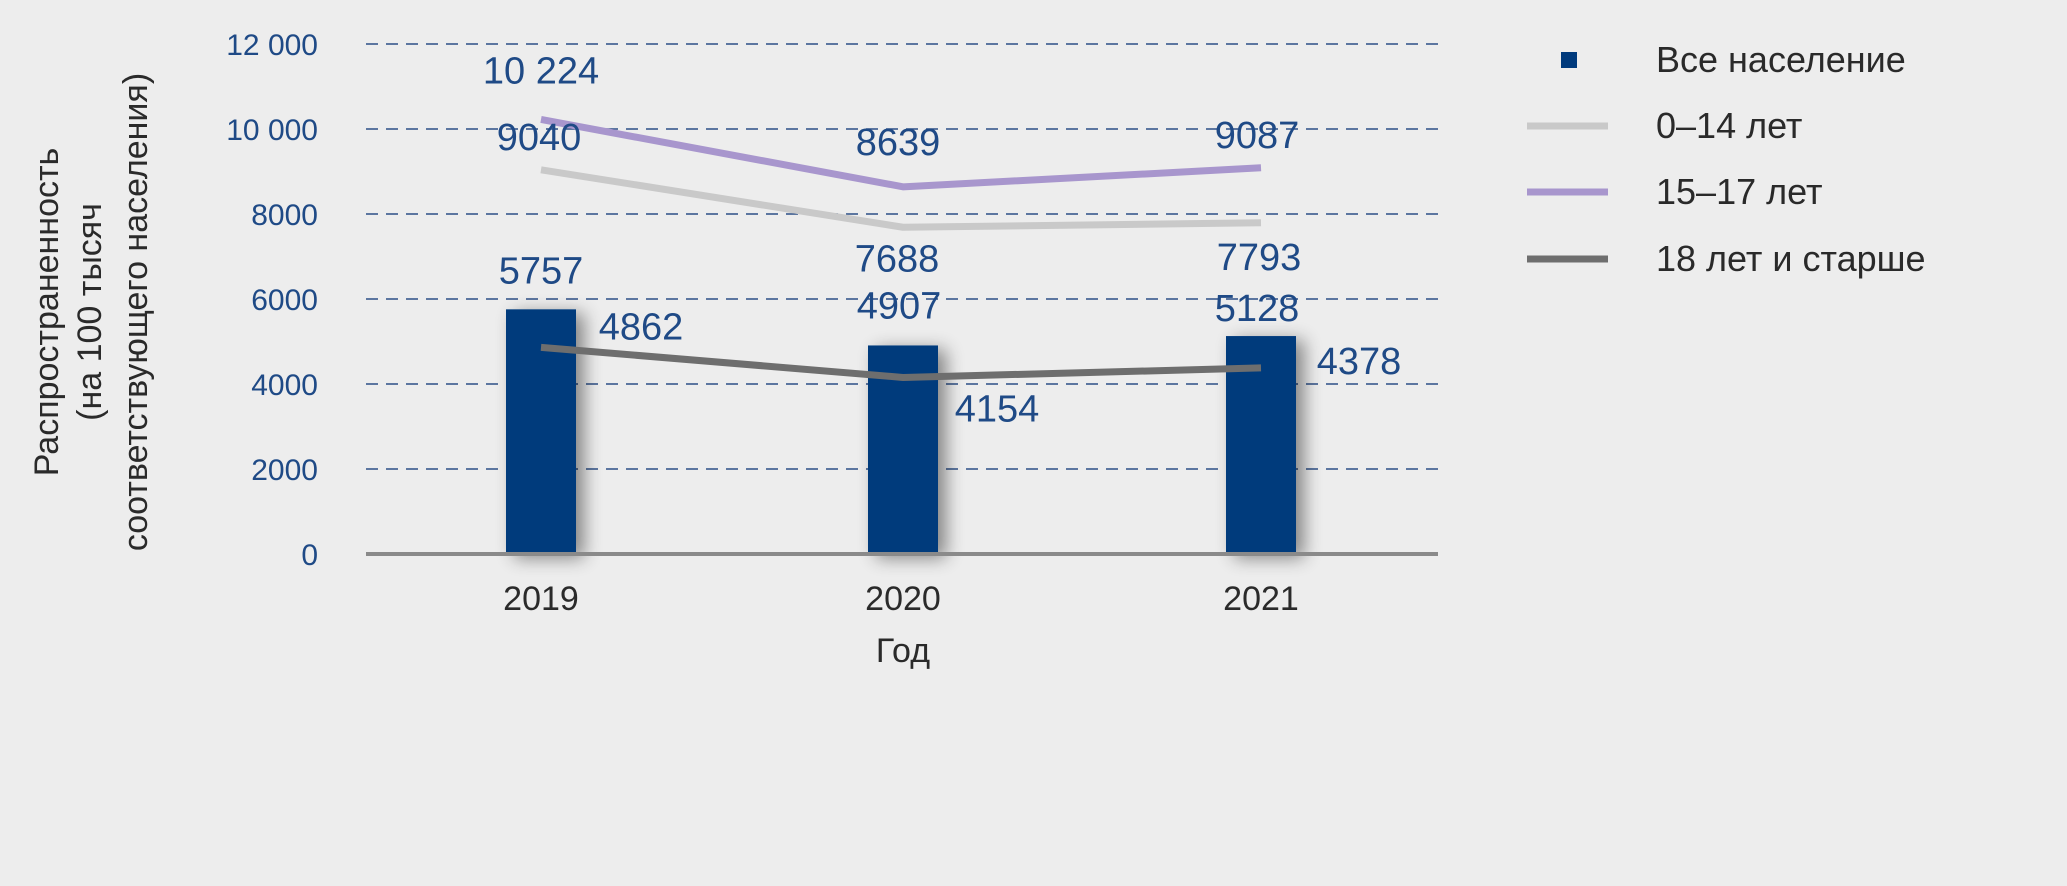  Describe the element at coordinates (284, 215) in the screenshot. I see `y-tick-label: 8000` at that location.